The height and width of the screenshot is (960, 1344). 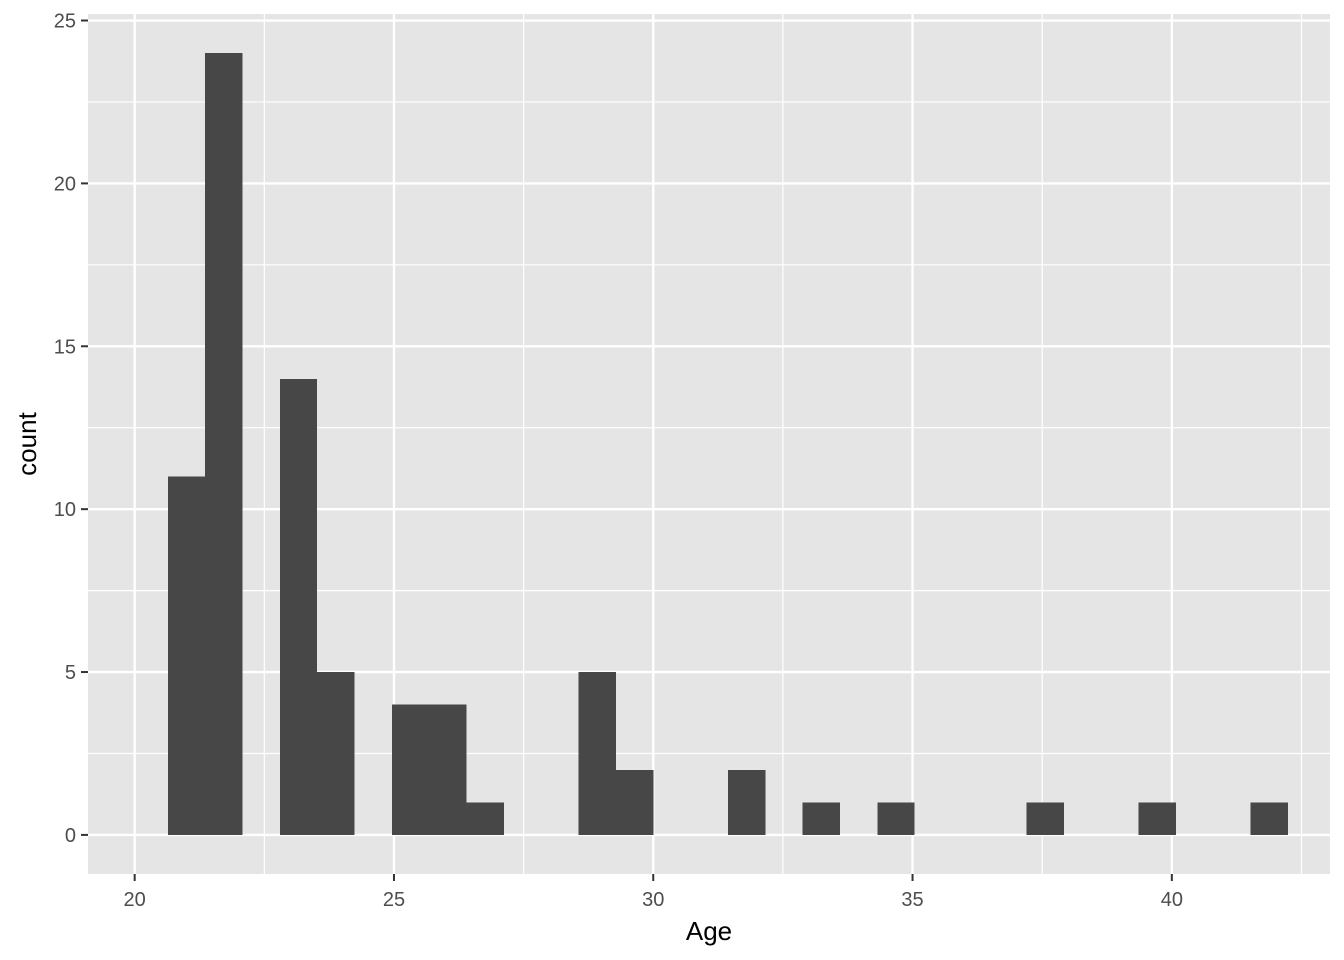 What do you see at coordinates (65, 184) in the screenshot?
I see `y-tick-label: 20` at bounding box center [65, 184].